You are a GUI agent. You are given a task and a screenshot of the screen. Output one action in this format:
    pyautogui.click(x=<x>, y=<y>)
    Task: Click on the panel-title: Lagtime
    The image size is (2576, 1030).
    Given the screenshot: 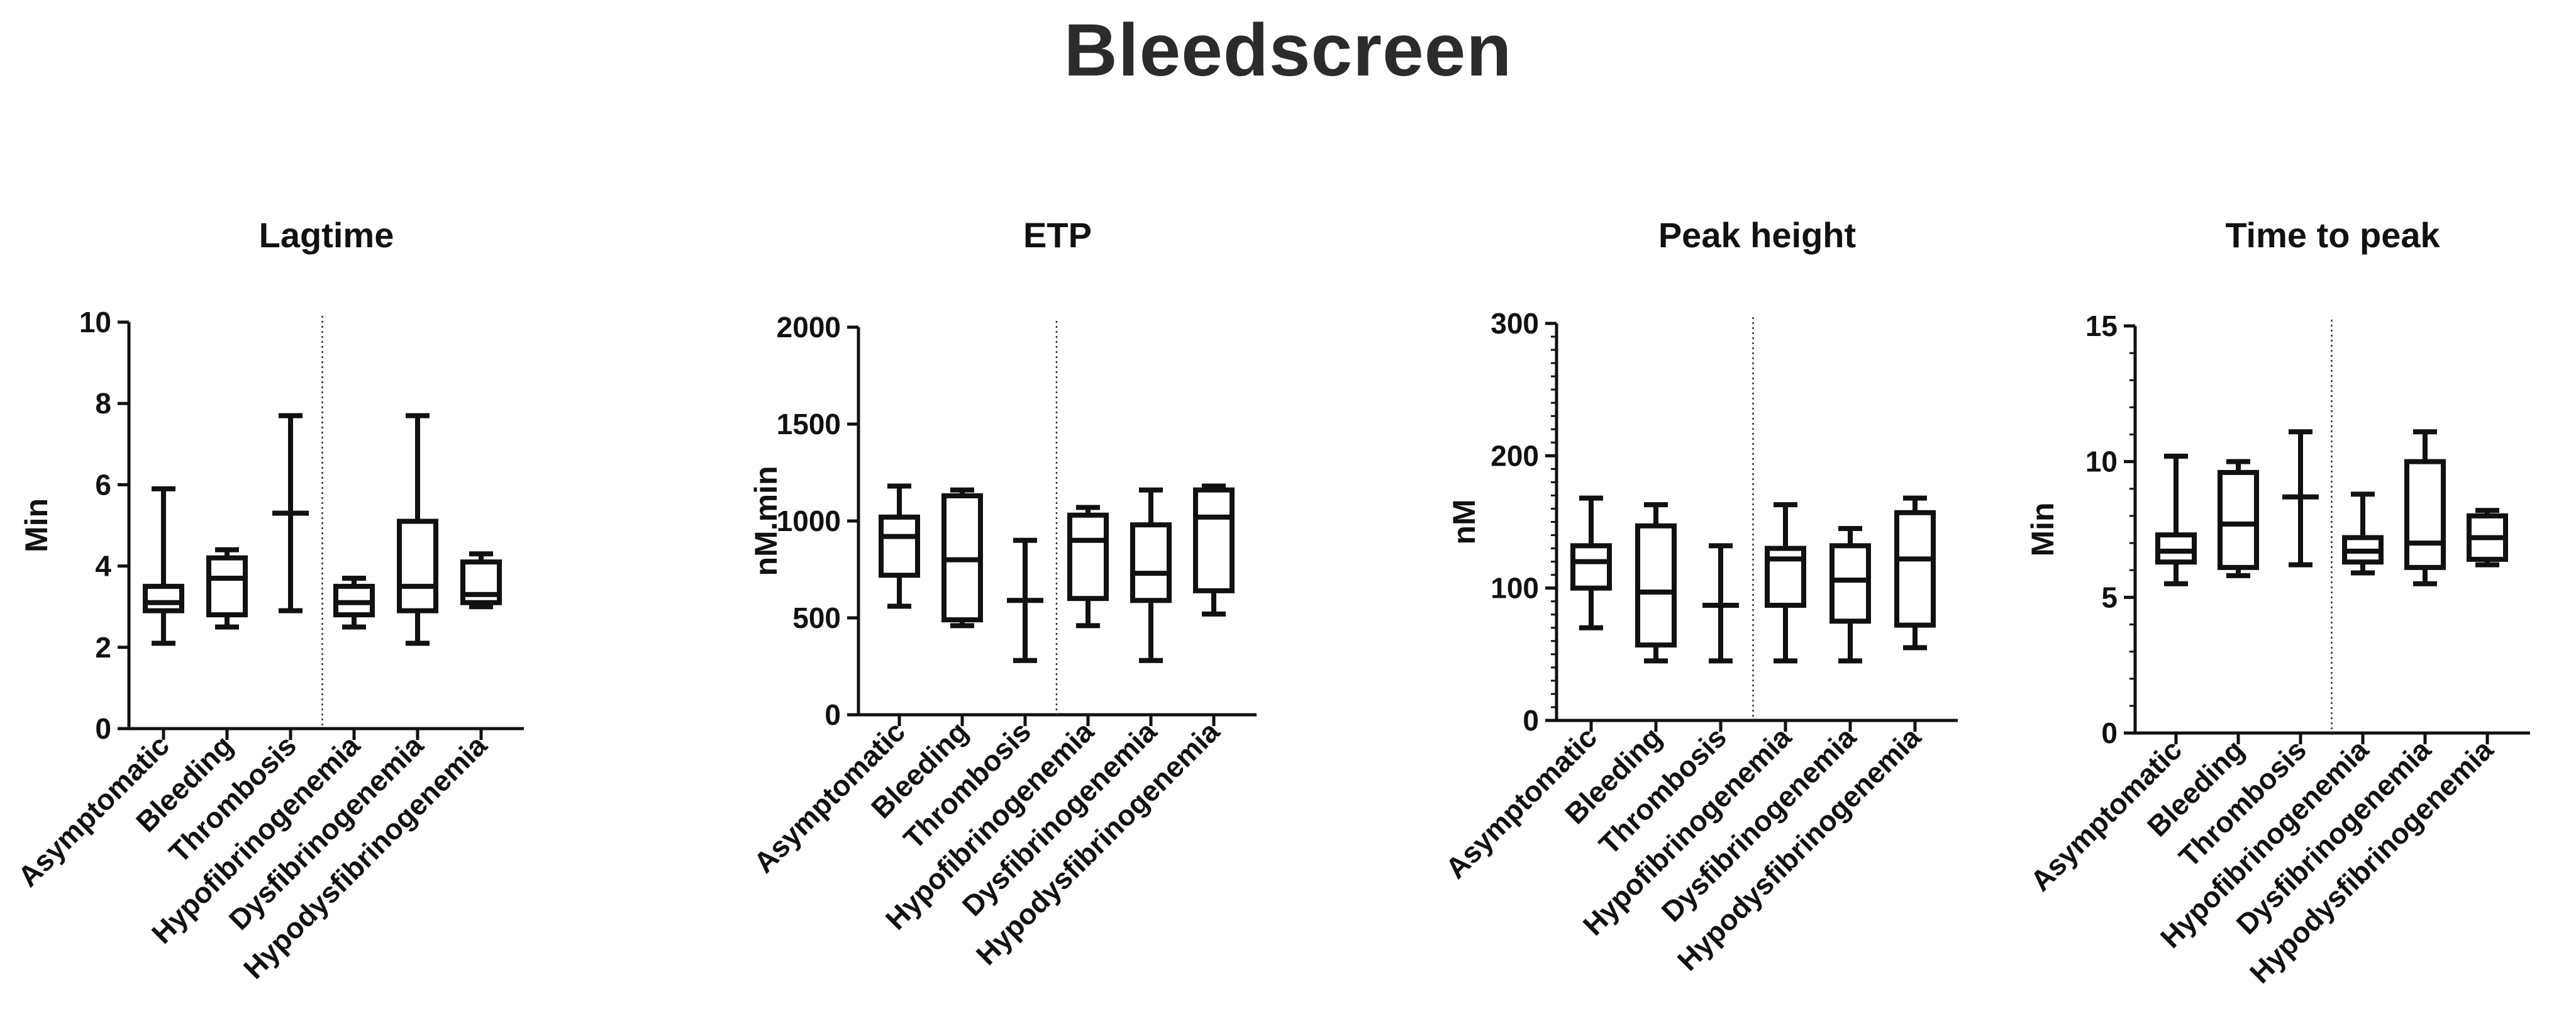 What is the action you would take?
    pyautogui.click(x=326, y=235)
    